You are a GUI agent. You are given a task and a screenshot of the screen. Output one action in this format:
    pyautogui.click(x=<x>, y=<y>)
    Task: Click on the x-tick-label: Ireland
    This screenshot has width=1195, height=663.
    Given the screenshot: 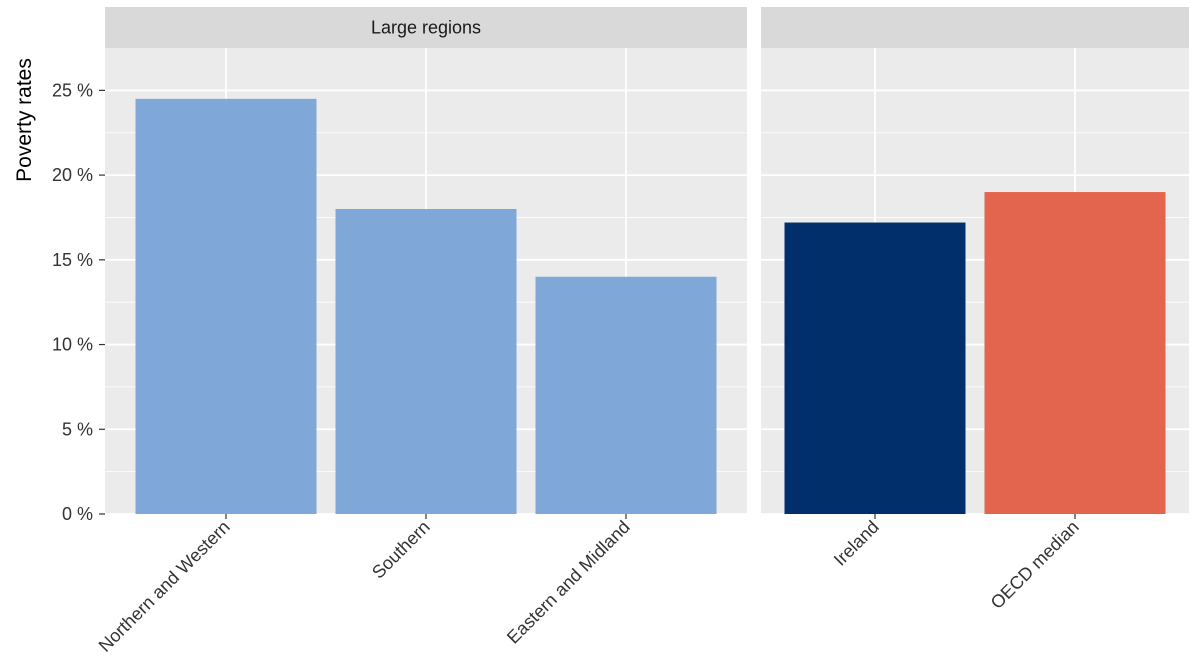 What is the action you would take?
    pyautogui.click(x=856, y=543)
    